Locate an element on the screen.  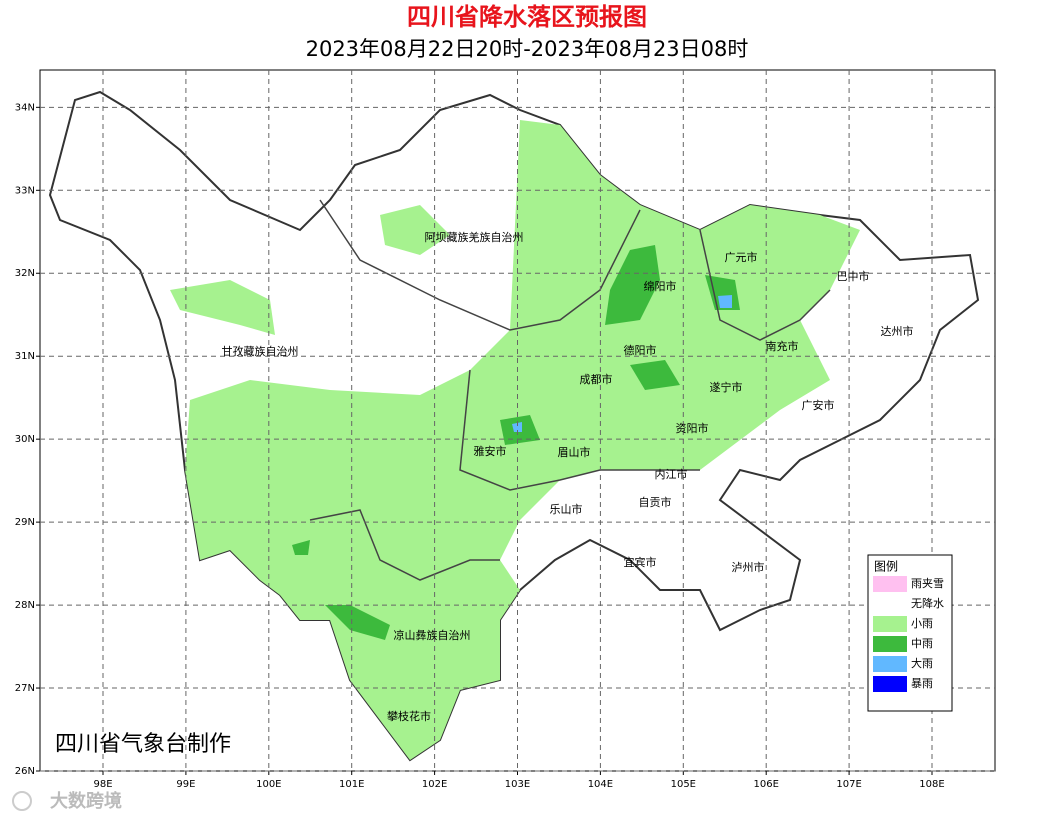
city-label: 绵阳市 is located at coordinates (660, 286).